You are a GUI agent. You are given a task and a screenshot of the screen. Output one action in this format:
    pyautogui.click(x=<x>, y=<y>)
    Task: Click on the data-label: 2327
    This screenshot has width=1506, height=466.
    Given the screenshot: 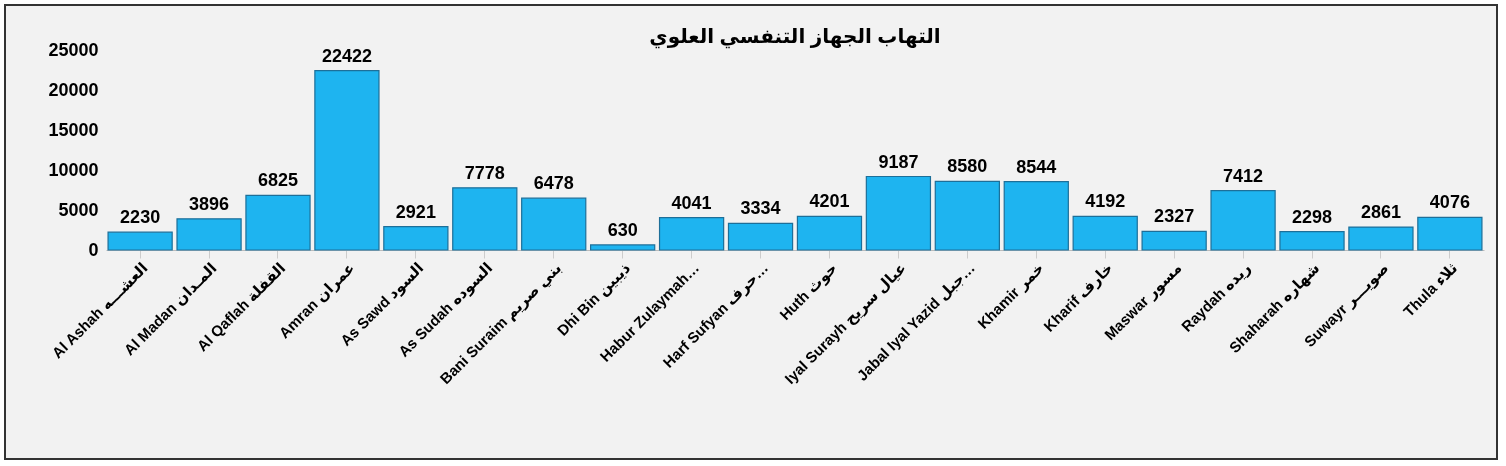 What is the action you would take?
    pyautogui.click(x=1174, y=216)
    